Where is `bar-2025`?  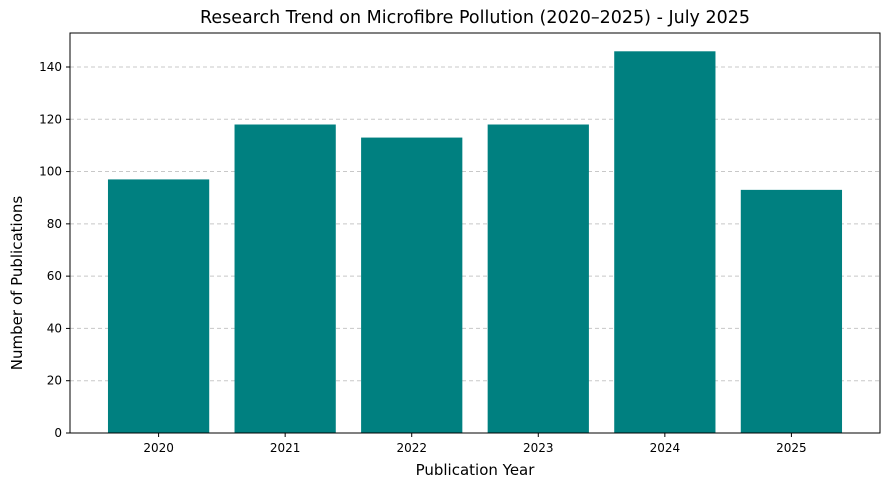 bar-2025 is located at coordinates (791, 311).